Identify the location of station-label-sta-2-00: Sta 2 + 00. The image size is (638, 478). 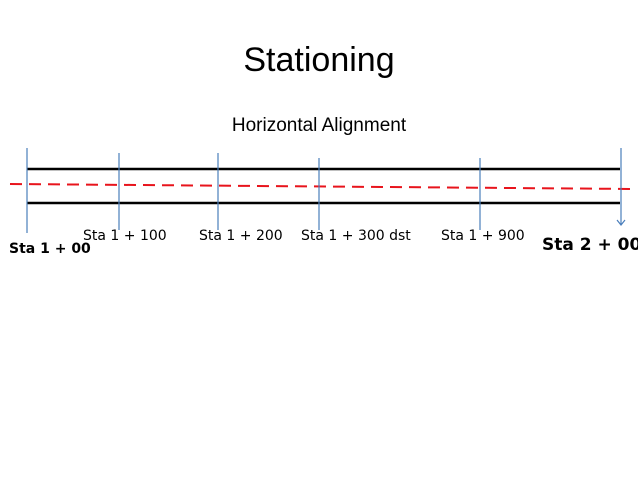
(590, 245).